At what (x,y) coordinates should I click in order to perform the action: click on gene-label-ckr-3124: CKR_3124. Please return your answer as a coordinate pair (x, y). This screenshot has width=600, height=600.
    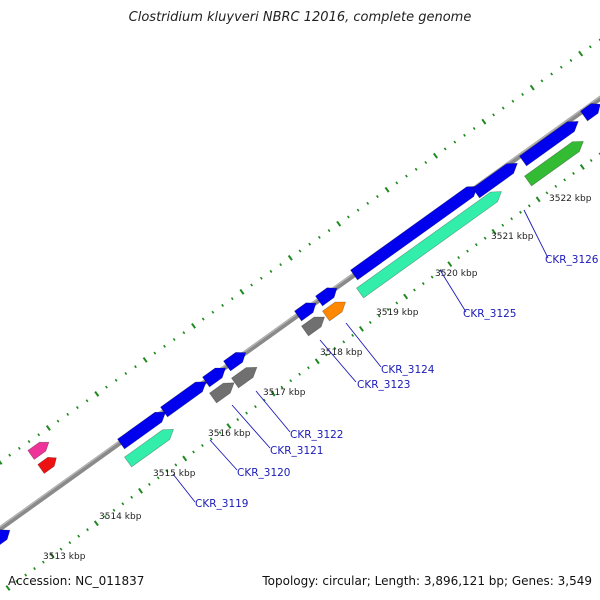
    Looking at the image, I should click on (408, 370).